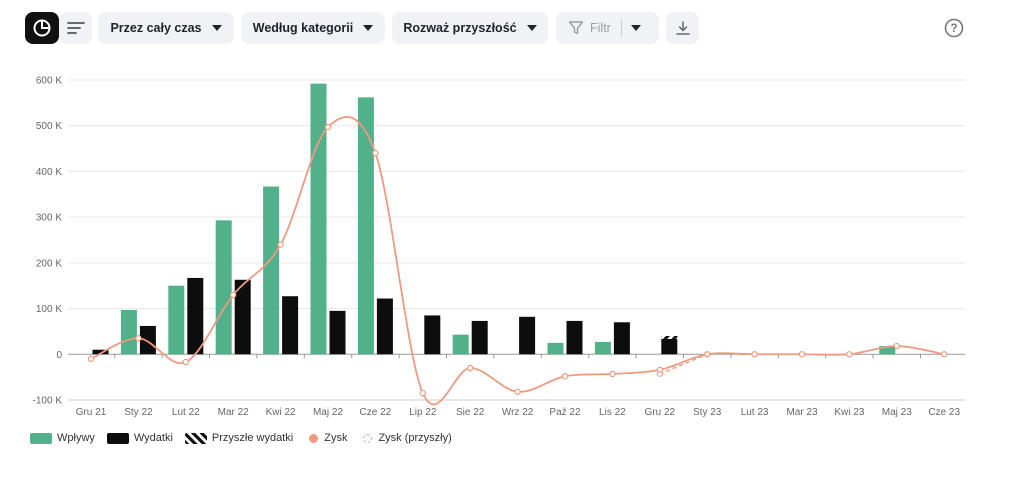 The width and height of the screenshot is (1024, 488). I want to click on future-profit-point, so click(707, 354).